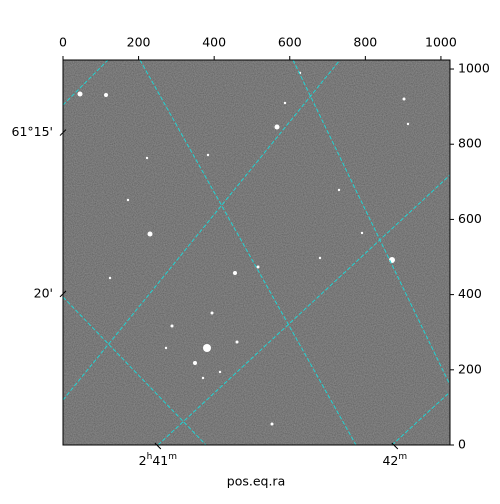  I want to click on ra-tick-label: 2h41m, so click(158, 460).